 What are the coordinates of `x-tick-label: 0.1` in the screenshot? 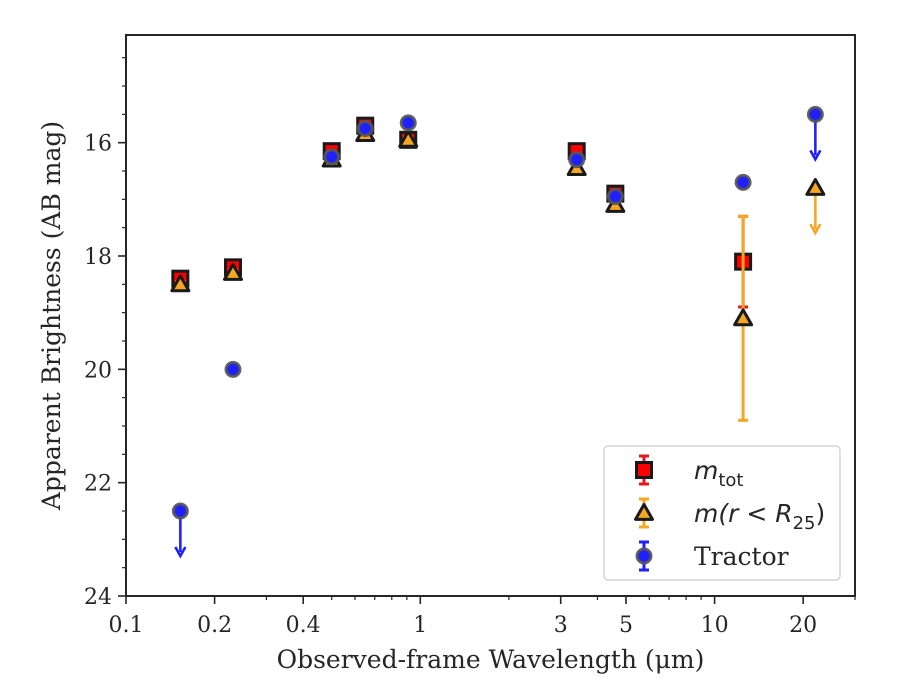 It's located at (126, 625).